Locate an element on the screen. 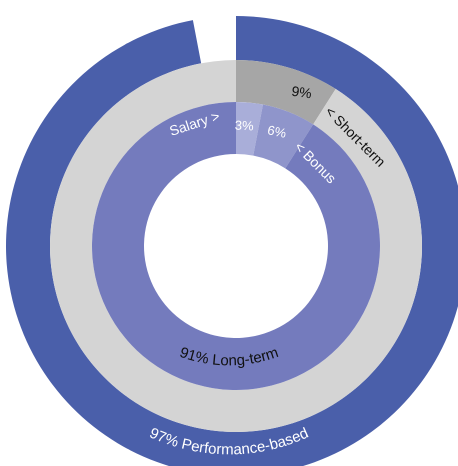  segment-short-term is located at coordinates (286, 92).